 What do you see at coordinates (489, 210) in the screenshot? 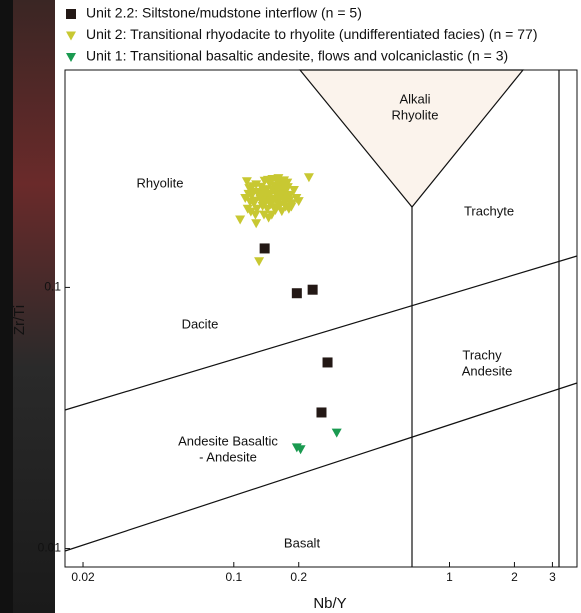
I see `field-label: Trachyte` at bounding box center [489, 210].